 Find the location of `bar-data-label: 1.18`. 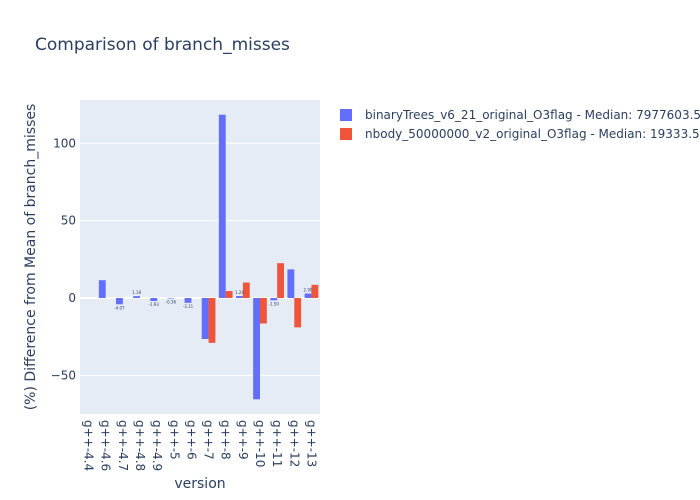

bar-data-label: 1.18 is located at coordinates (136, 292).